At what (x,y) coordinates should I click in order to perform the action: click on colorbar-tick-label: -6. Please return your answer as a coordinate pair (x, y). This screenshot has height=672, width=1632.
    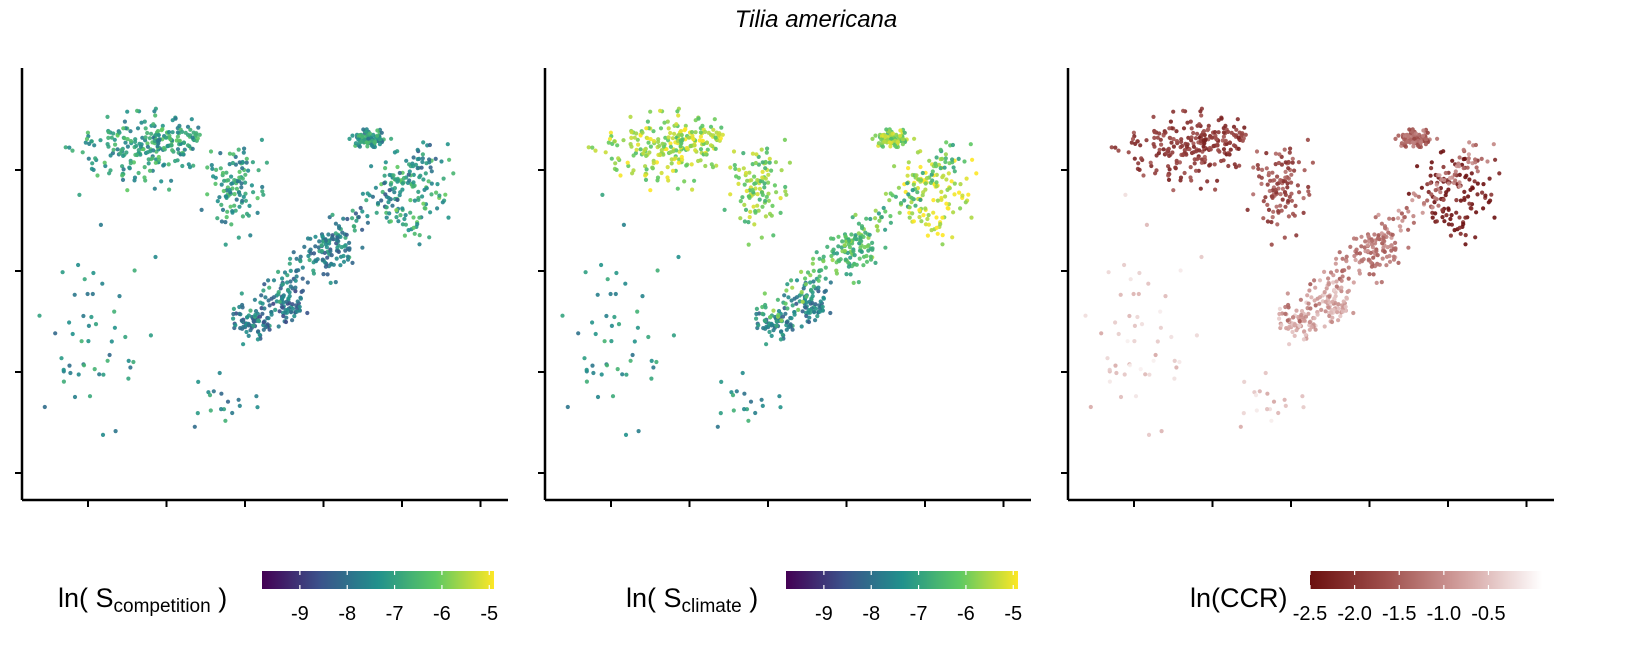
    Looking at the image, I should click on (966, 614).